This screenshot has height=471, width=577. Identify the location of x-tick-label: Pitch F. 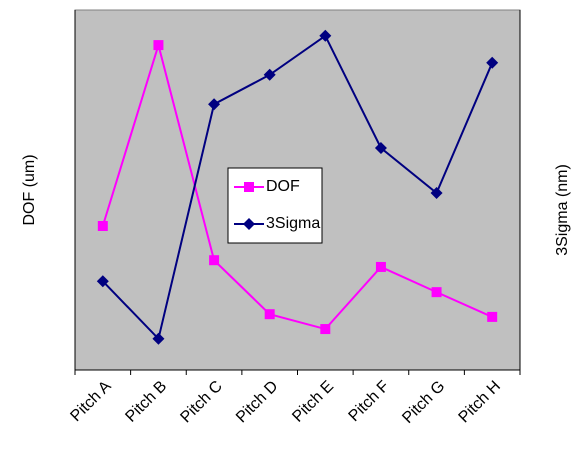
(369, 401).